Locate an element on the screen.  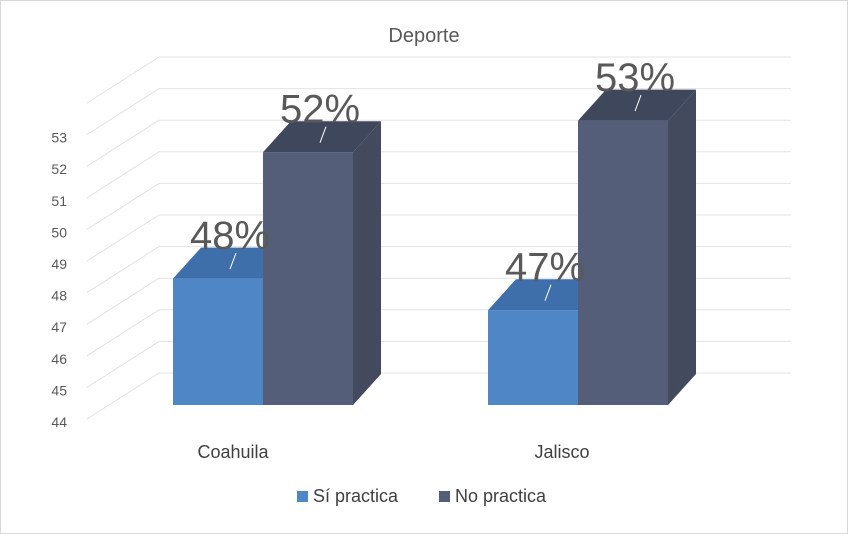
y-tick-label: 51 is located at coordinates (59, 201).